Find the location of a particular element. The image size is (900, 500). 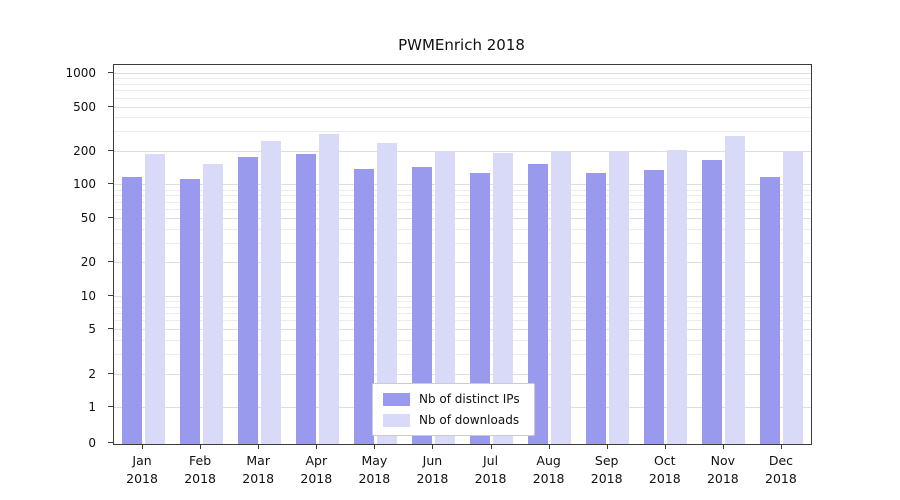

x-tick-label: Aug 2018 is located at coordinates (548, 470).